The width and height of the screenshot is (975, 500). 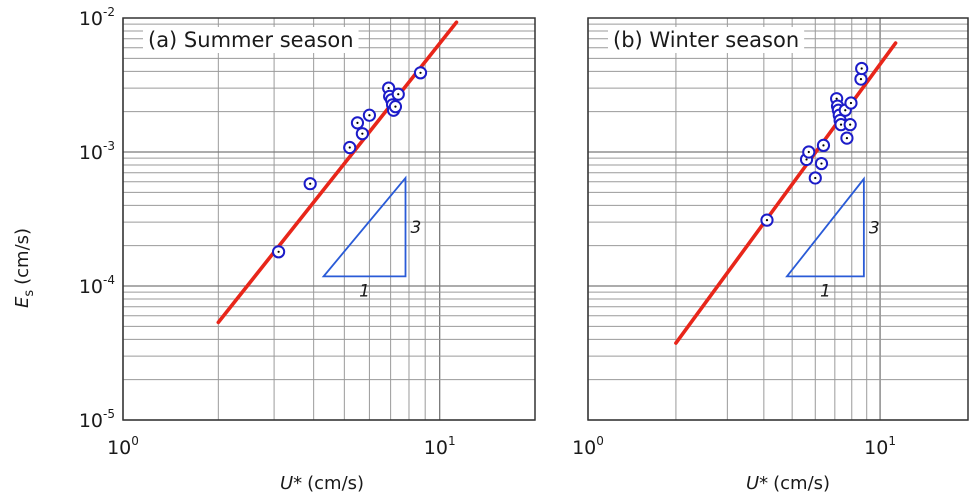 What do you see at coordinates (109, 146) in the screenshot?
I see `tick-exponent: -3` at bounding box center [109, 146].